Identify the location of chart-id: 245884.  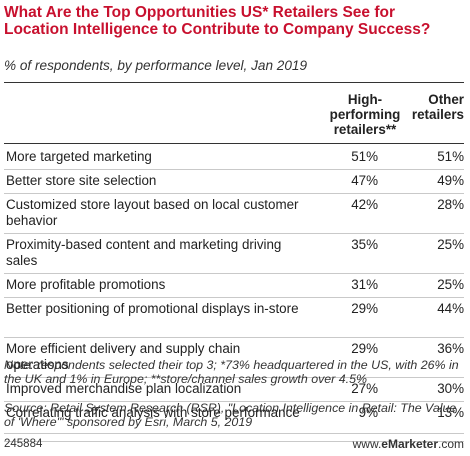
(23, 444).